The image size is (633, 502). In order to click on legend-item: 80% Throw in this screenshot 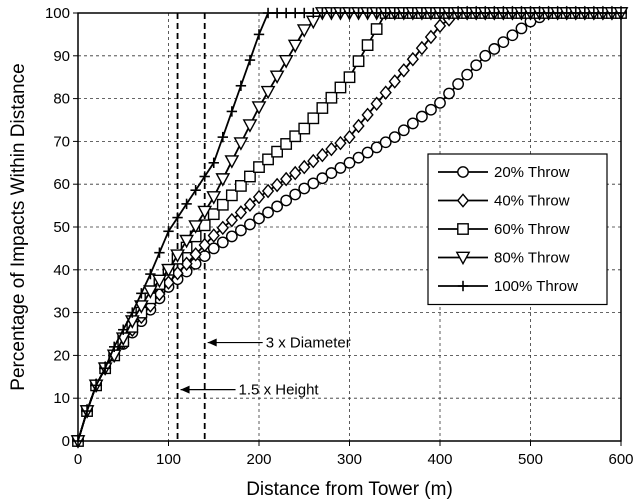, I will do `click(504, 258)`.